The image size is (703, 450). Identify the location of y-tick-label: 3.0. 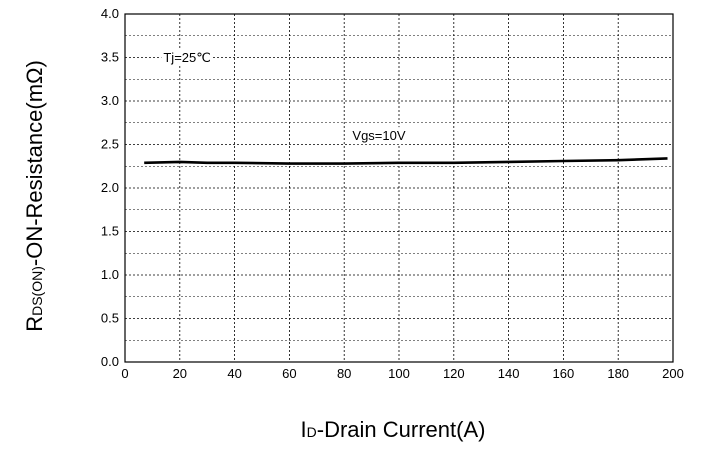
(110, 100).